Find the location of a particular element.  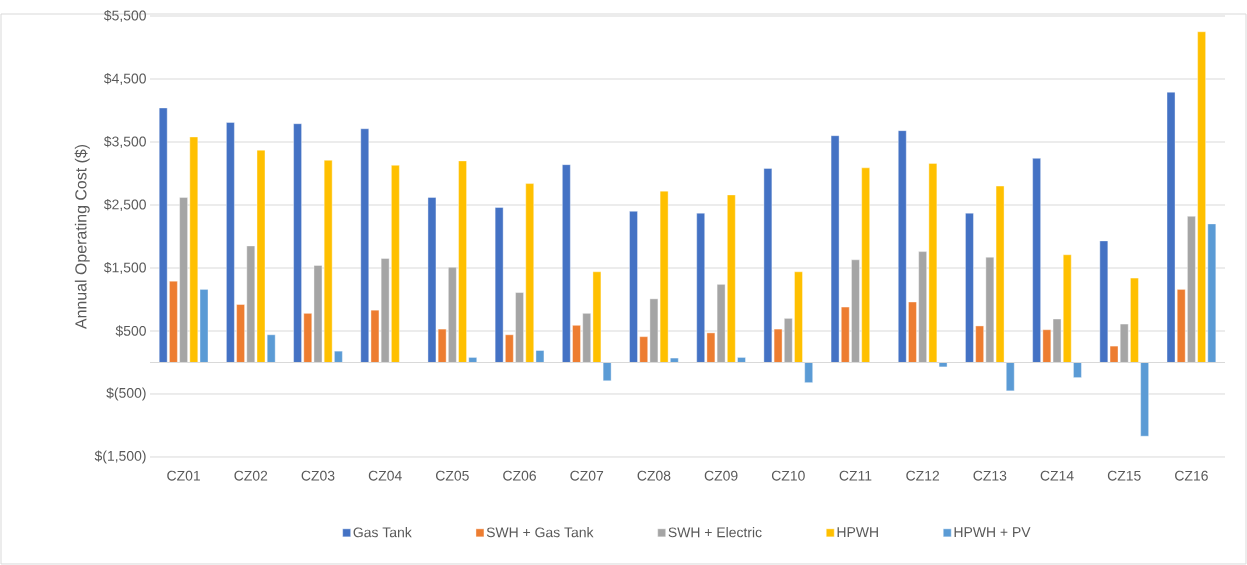

y-tick-label: $2,500 is located at coordinates (124, 205).